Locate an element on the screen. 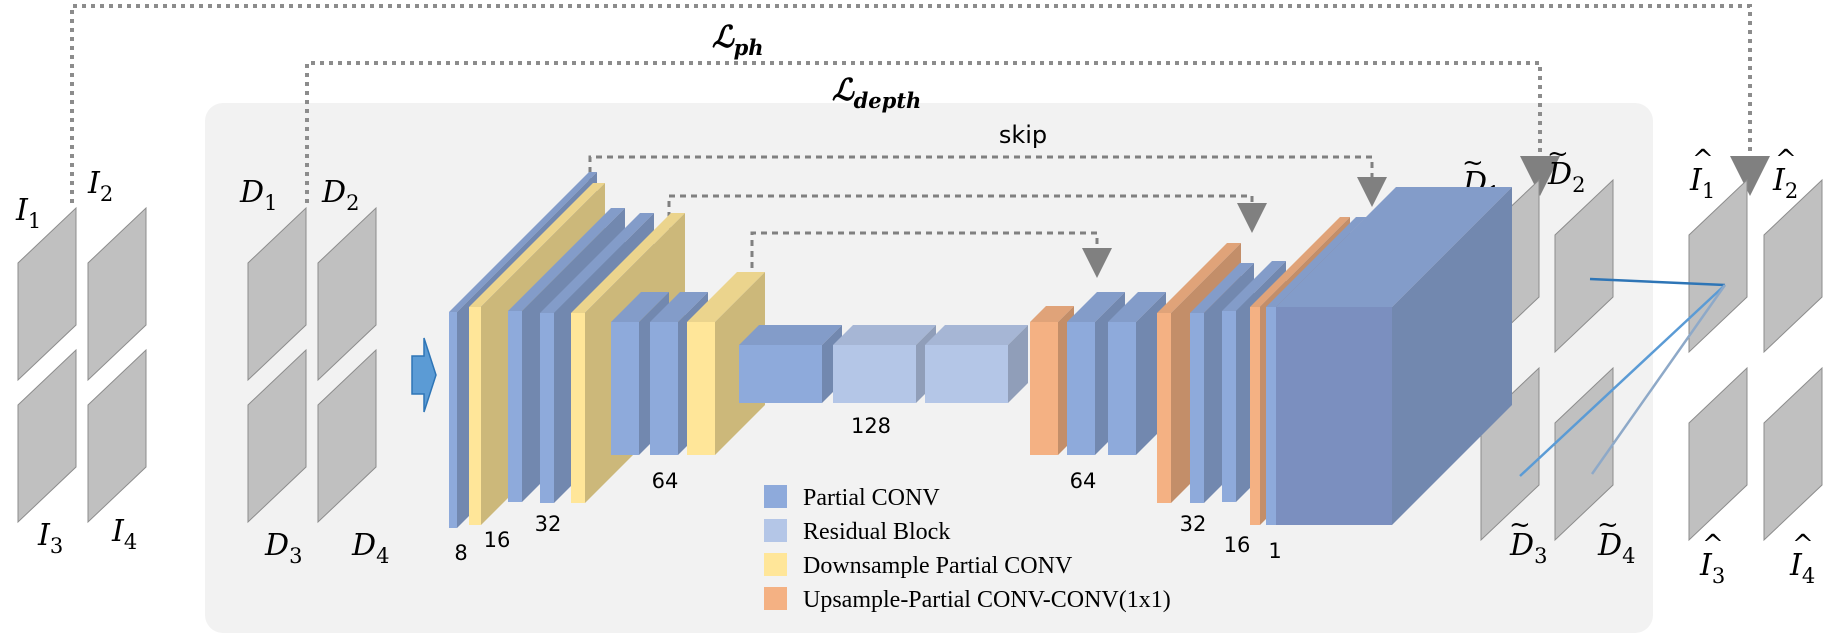  channel-labels: 8 16 32 64 128 64 32 16 1 is located at coordinates (867, 489).